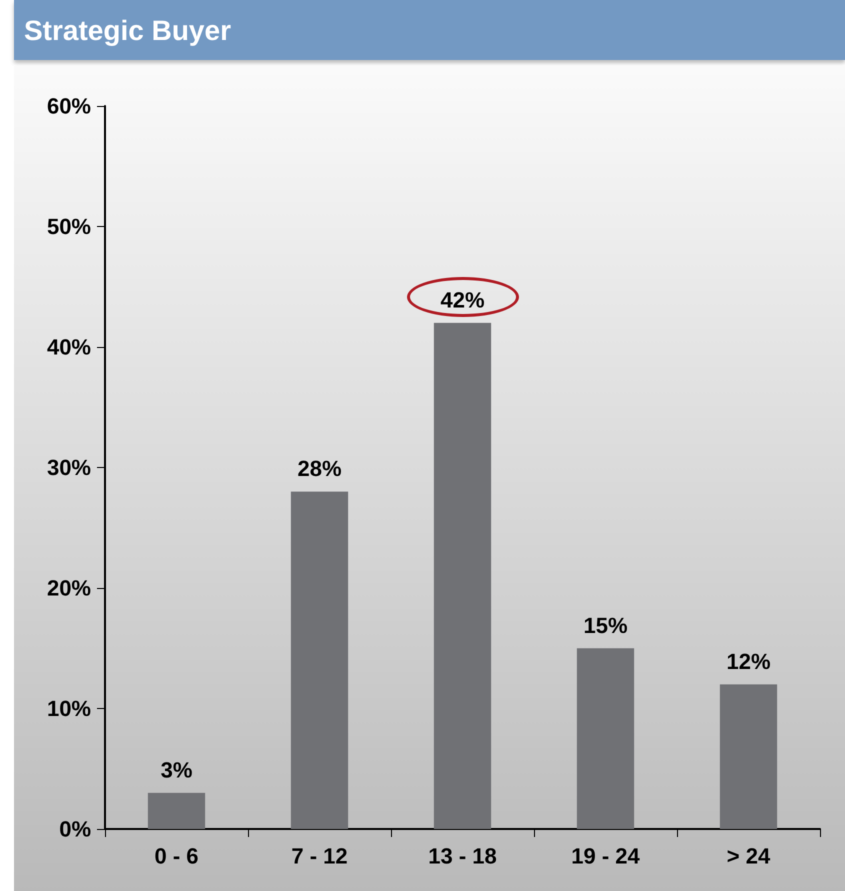  I want to click on data-label: 3%, so click(176, 769).